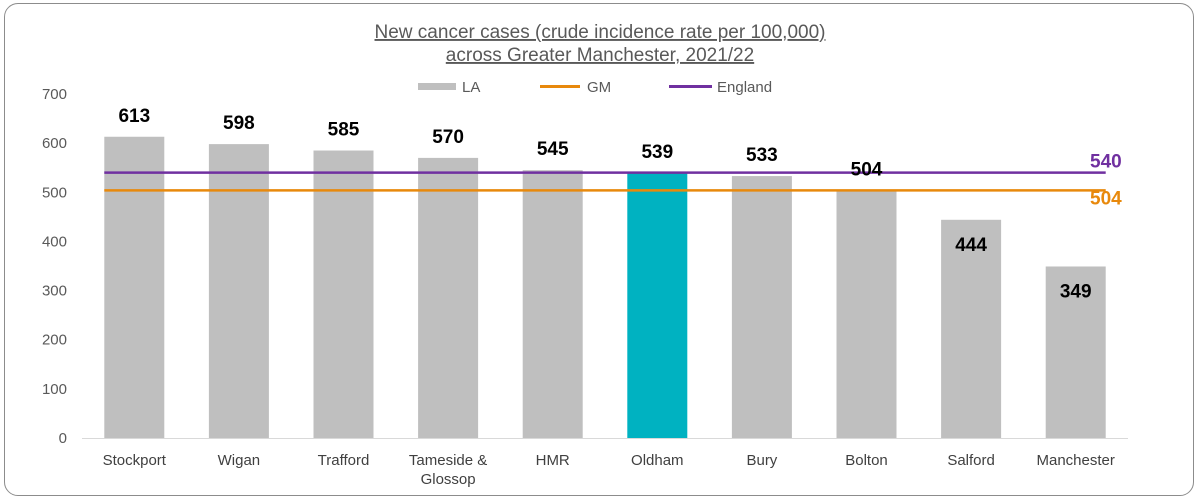 Image resolution: width=1200 pixels, height=501 pixels. What do you see at coordinates (134, 116) in the screenshot?
I see `data-label: 613` at bounding box center [134, 116].